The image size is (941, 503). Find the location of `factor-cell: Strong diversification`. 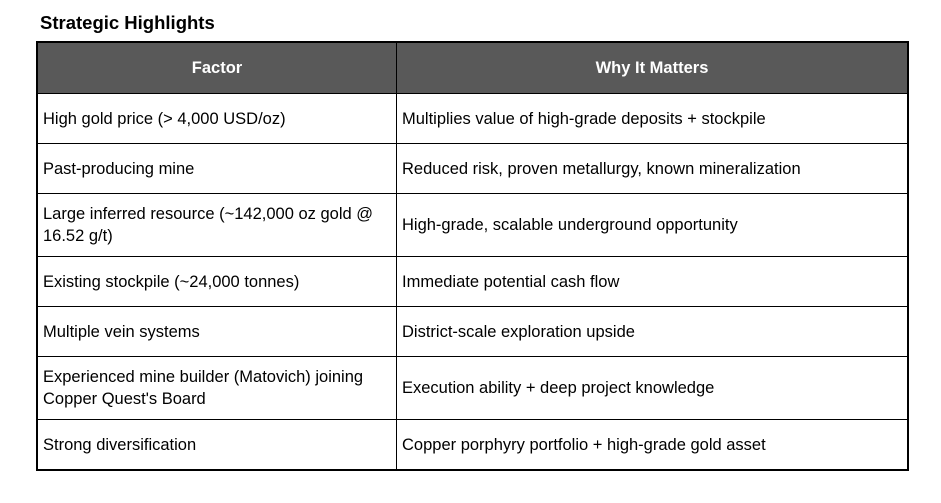

factor-cell: Strong diversification is located at coordinates (216, 445).